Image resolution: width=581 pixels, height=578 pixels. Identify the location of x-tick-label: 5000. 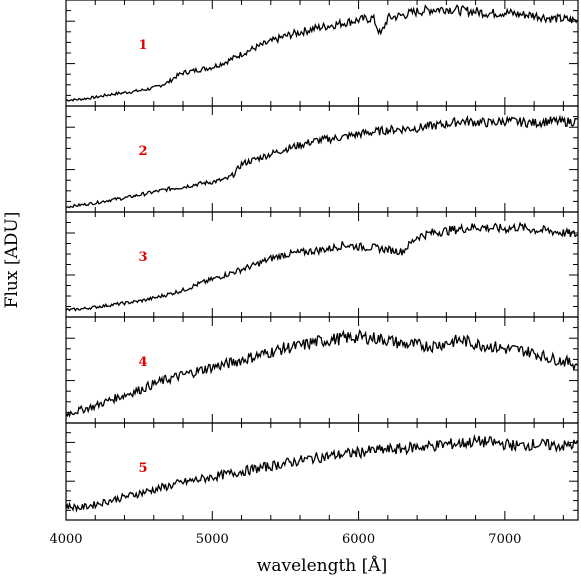
(212, 539).